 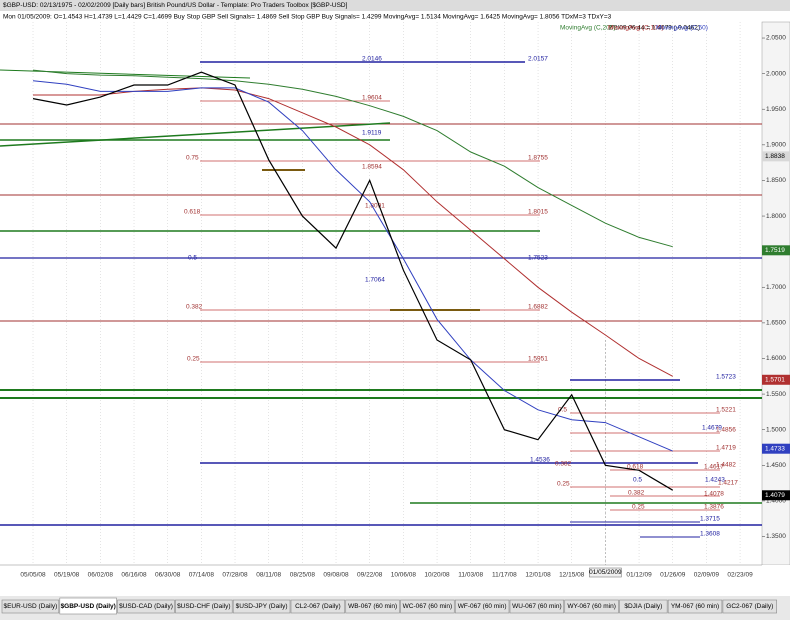 What do you see at coordinates (303, 575) in the screenshot?
I see `x-tick-label: 08/25/08` at bounding box center [303, 575].